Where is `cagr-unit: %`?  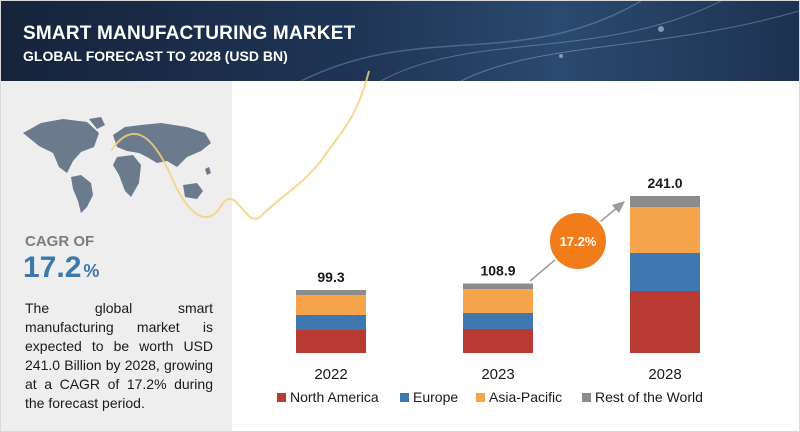
cagr-unit: % is located at coordinates (91, 271).